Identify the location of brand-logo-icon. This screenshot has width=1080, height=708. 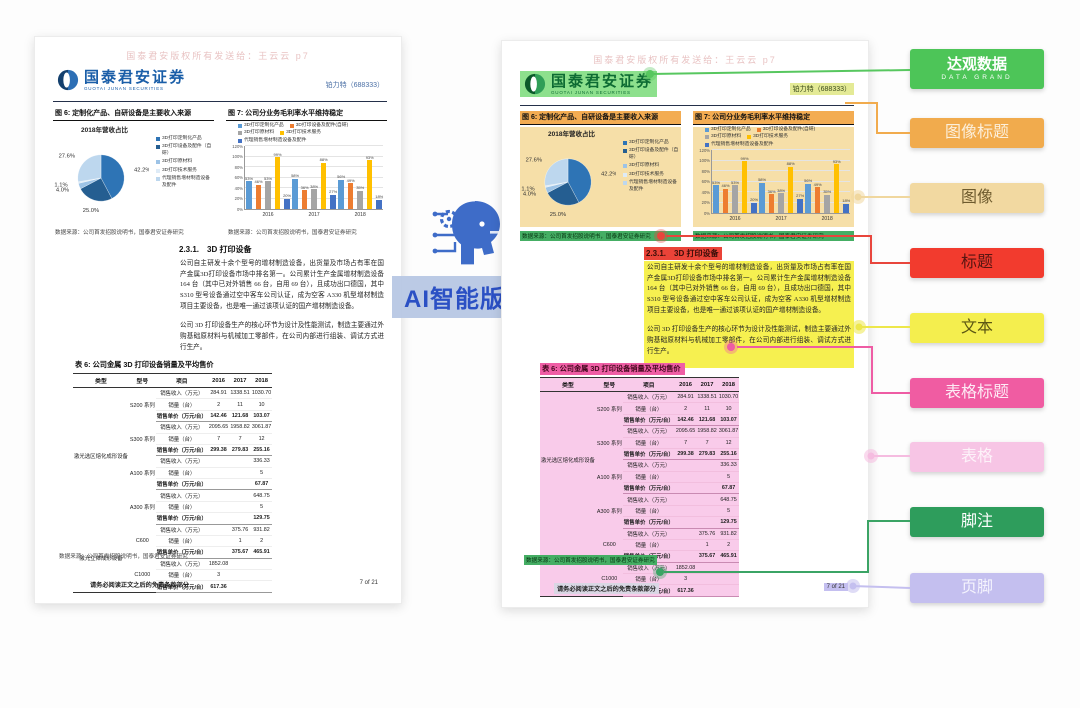
(68, 80).